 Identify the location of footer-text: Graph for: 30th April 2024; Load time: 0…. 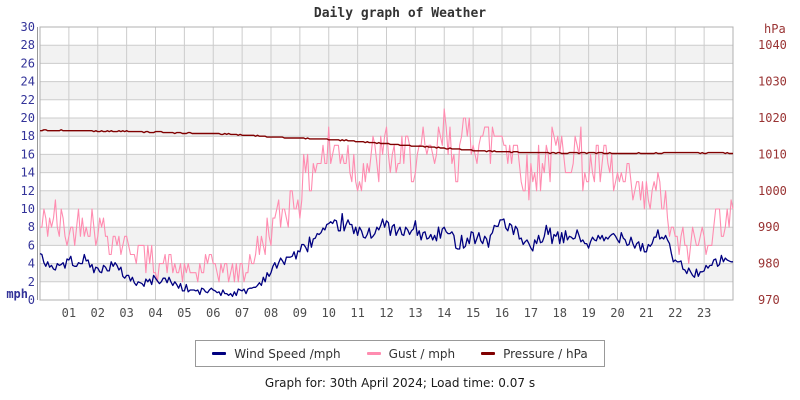
(400, 383).